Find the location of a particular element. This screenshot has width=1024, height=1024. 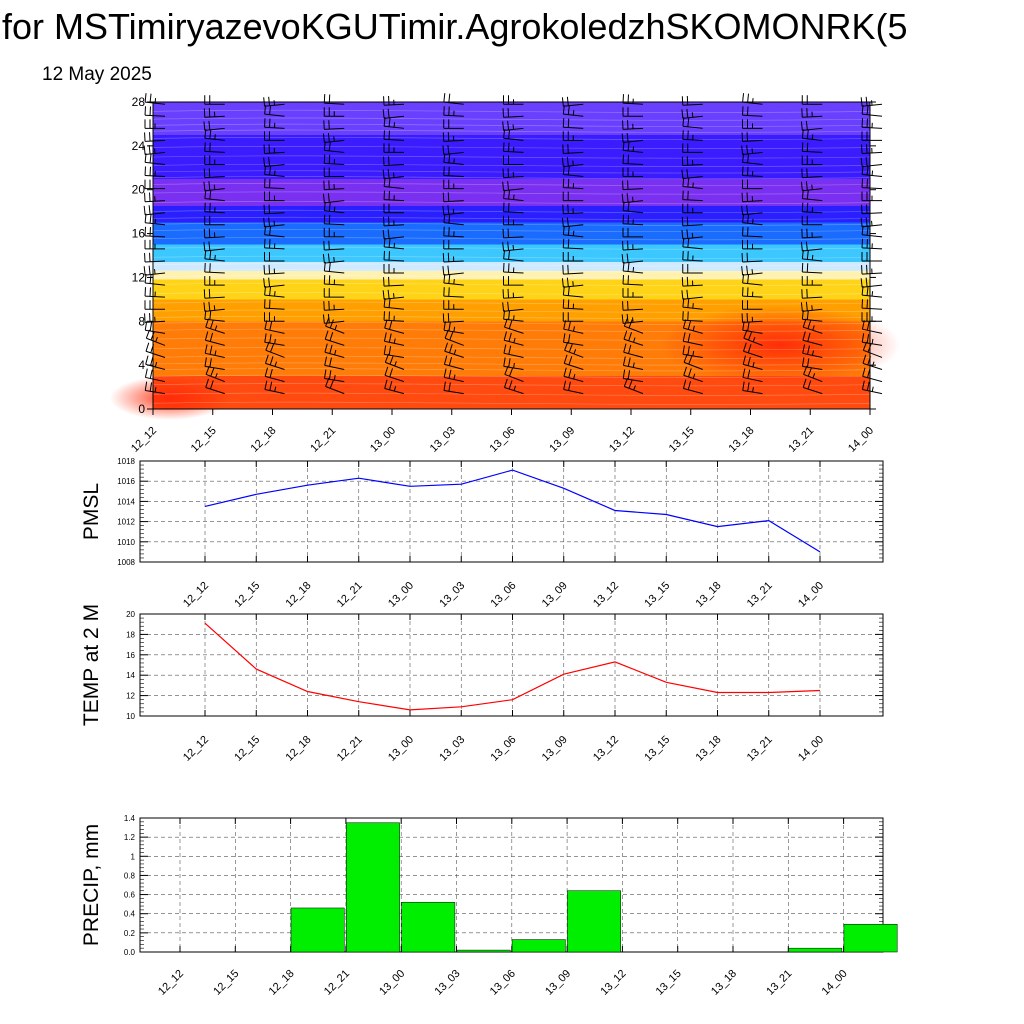

x-tick-label: 13_12 is located at coordinates (613, 983).